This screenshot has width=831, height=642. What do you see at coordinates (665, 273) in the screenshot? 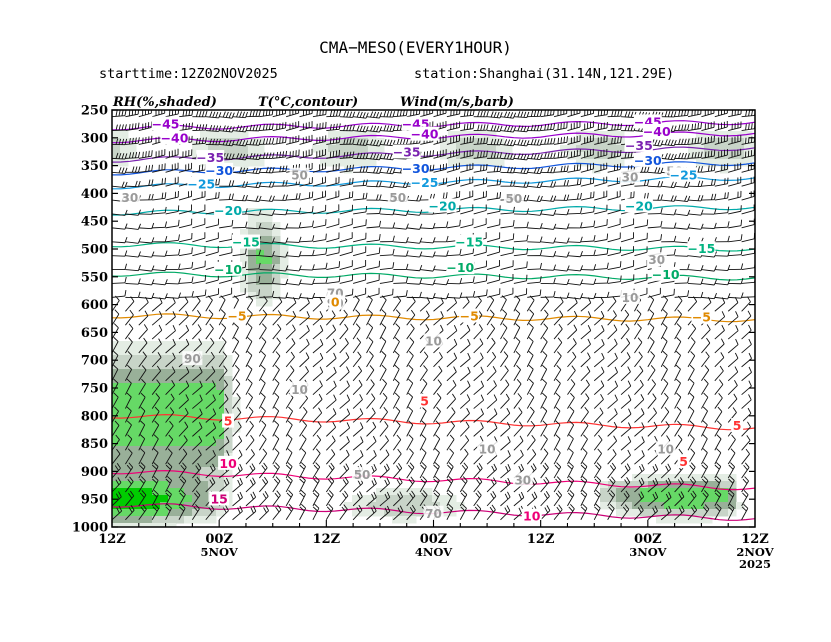
I see `temperature-label-background` at bounding box center [665, 273].